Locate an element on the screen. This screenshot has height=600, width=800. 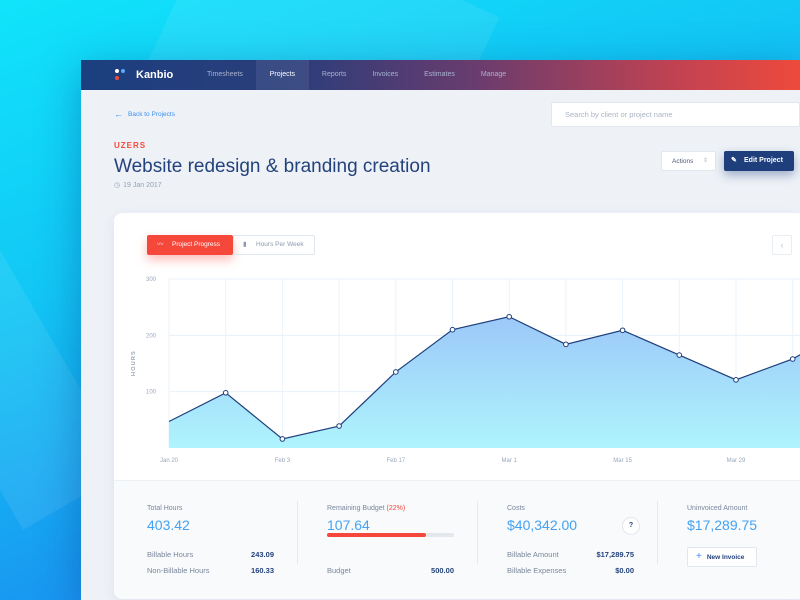
actions-dropdown: Actions ⇕ is located at coordinates (688, 161).